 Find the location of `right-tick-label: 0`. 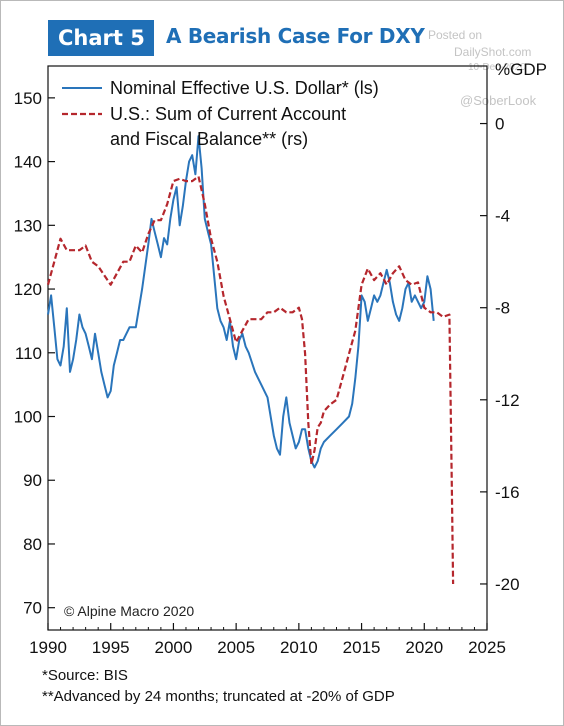

right-tick-label: 0 is located at coordinates (499, 124).